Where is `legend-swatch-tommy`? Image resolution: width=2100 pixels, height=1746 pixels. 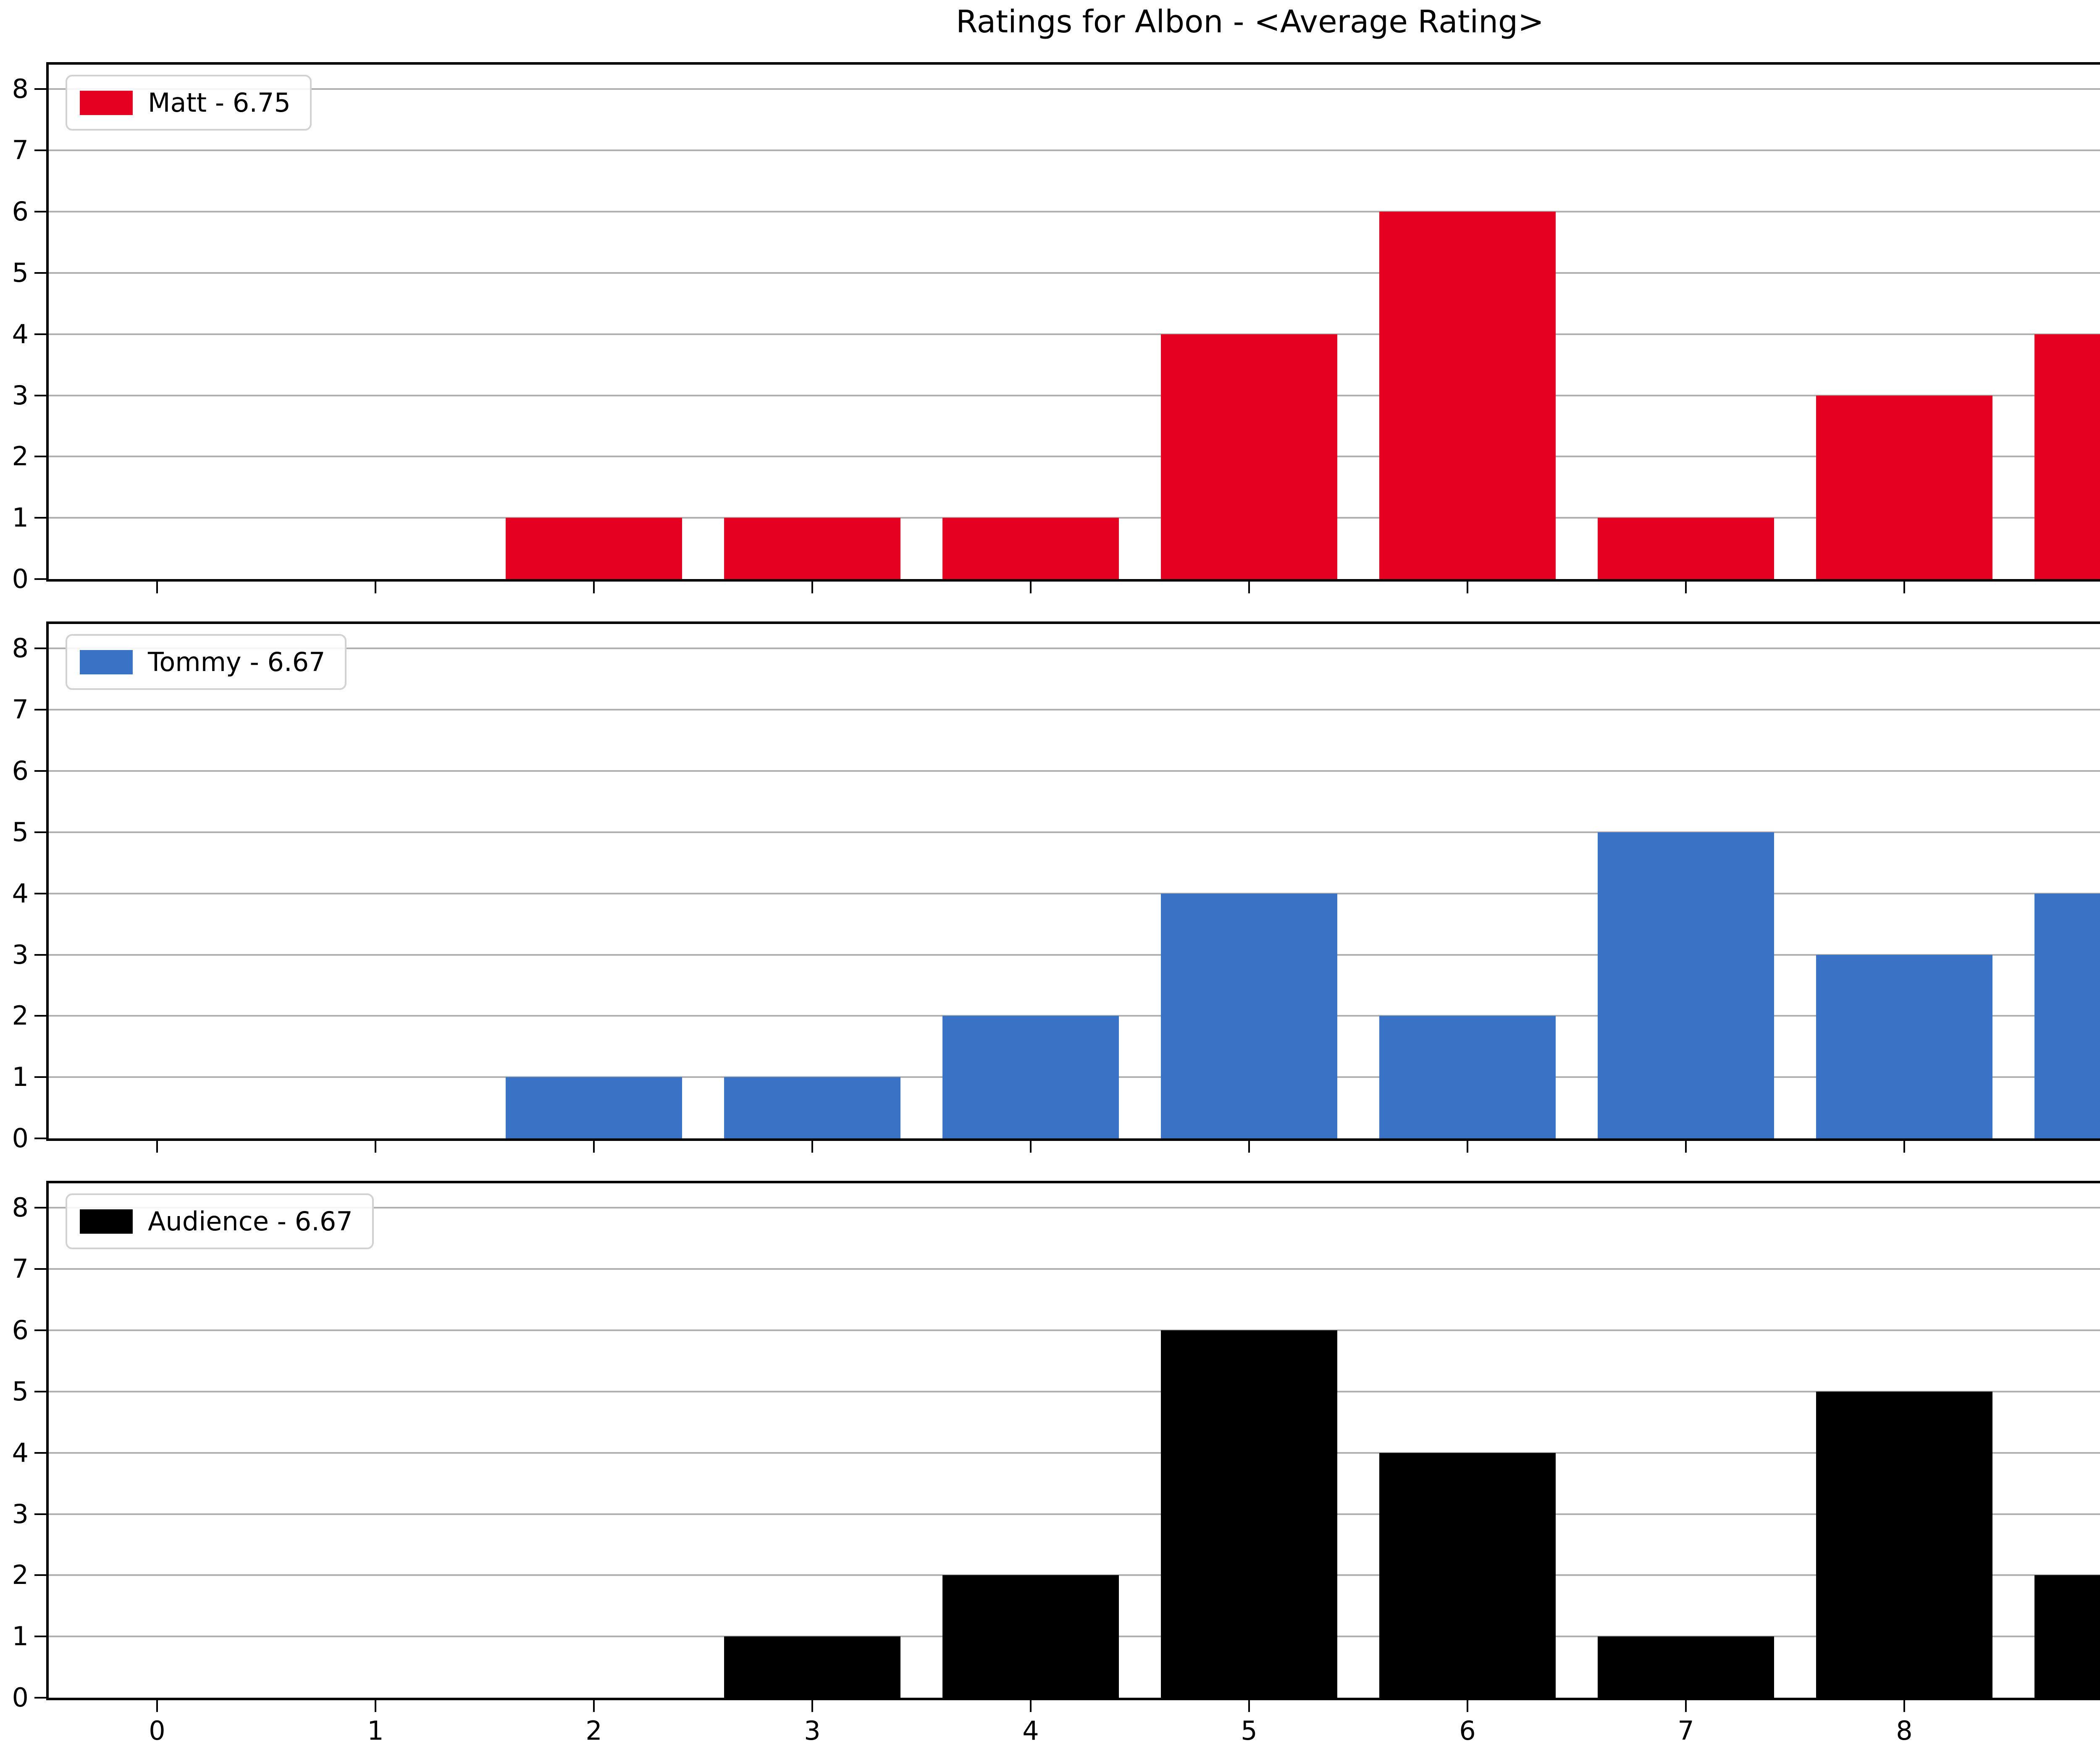 legend-swatch-tommy is located at coordinates (106, 662).